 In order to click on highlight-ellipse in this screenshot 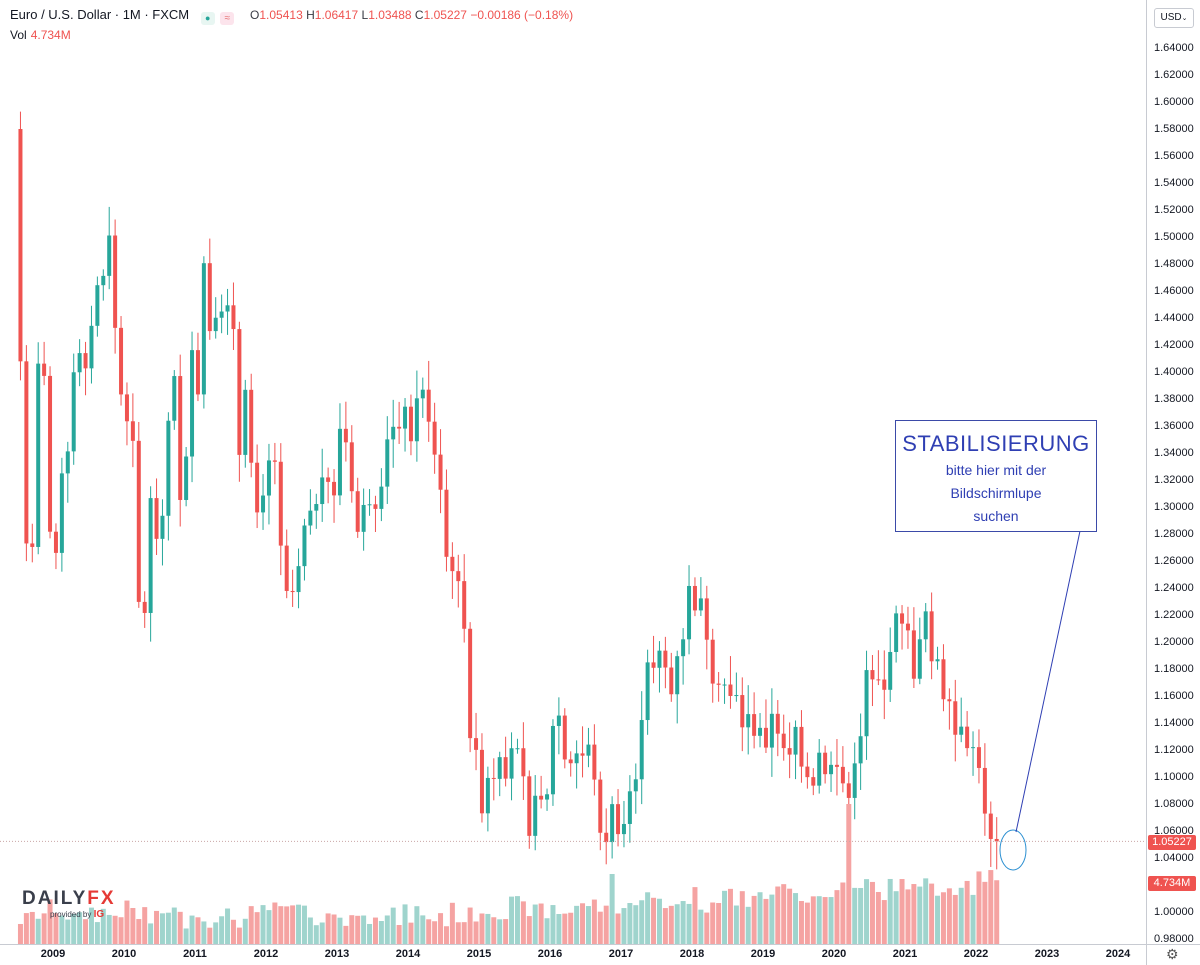, I will do `click(1013, 850)`.